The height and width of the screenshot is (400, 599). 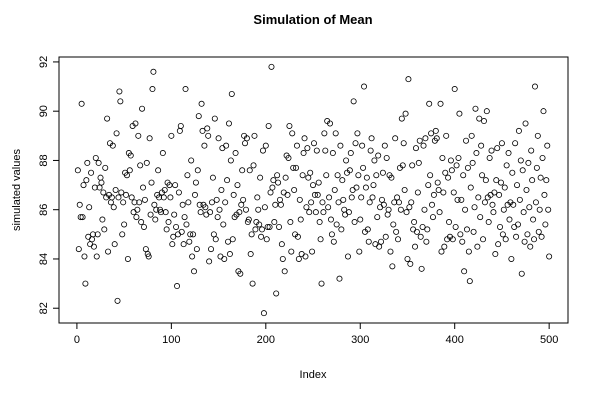 I want to click on x-tick-label: 0, so click(x=77, y=340).